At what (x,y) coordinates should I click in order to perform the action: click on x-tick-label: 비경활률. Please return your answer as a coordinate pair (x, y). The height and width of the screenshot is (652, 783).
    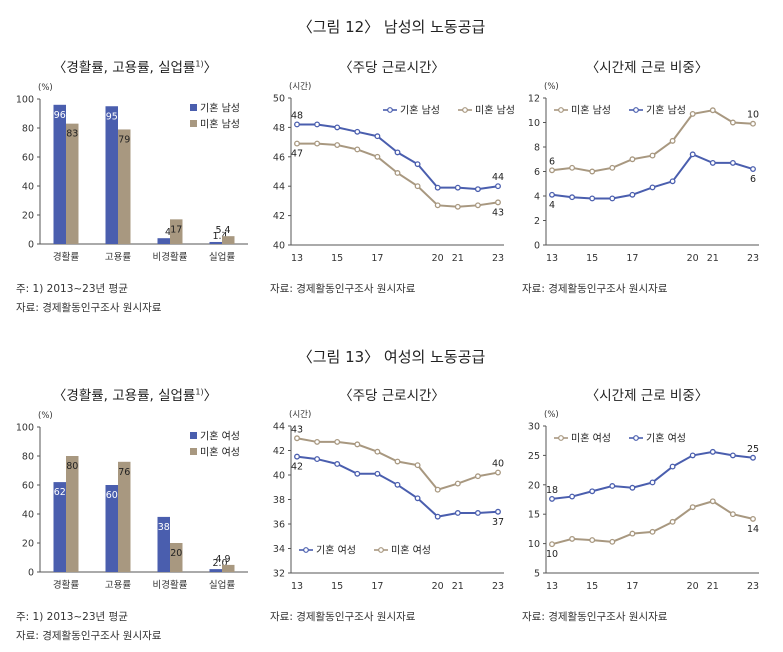
    Looking at the image, I should click on (170, 257).